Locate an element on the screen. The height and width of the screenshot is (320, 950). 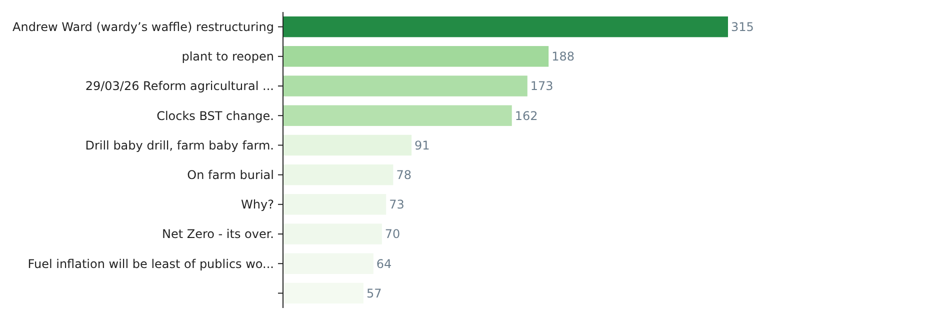
data-label: 162 is located at coordinates (526, 115).